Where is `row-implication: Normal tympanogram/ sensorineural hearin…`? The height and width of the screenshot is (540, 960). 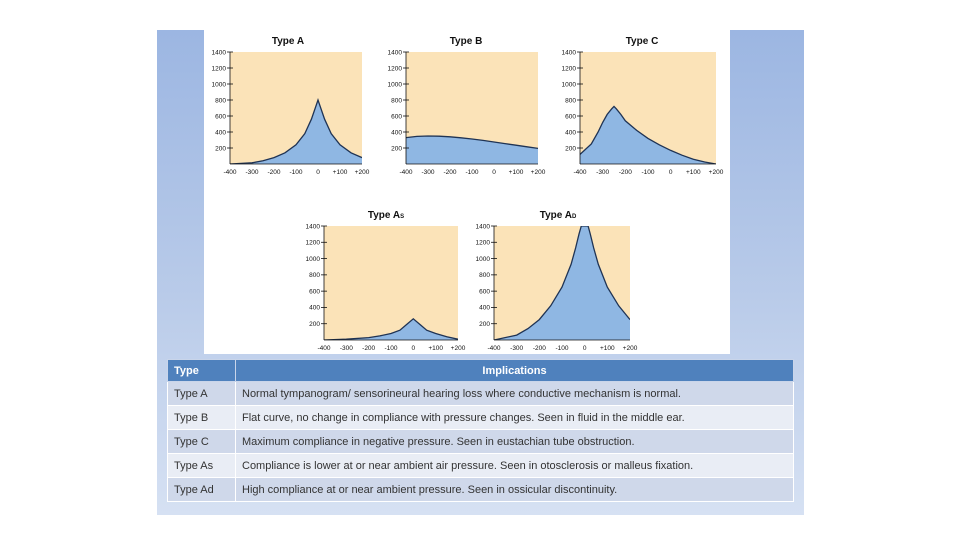
row-implication: Normal tympanogram/ sensorineural hearin… is located at coordinates (514, 393).